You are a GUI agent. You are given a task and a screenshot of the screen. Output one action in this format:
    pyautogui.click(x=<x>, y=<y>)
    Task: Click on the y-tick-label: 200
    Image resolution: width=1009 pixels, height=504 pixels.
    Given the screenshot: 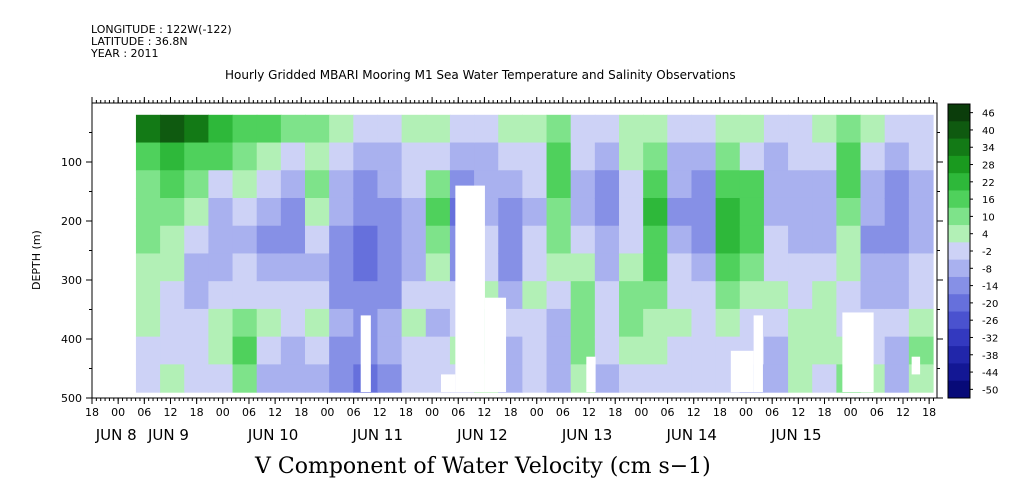 What is the action you would take?
    pyautogui.click(x=71, y=221)
    